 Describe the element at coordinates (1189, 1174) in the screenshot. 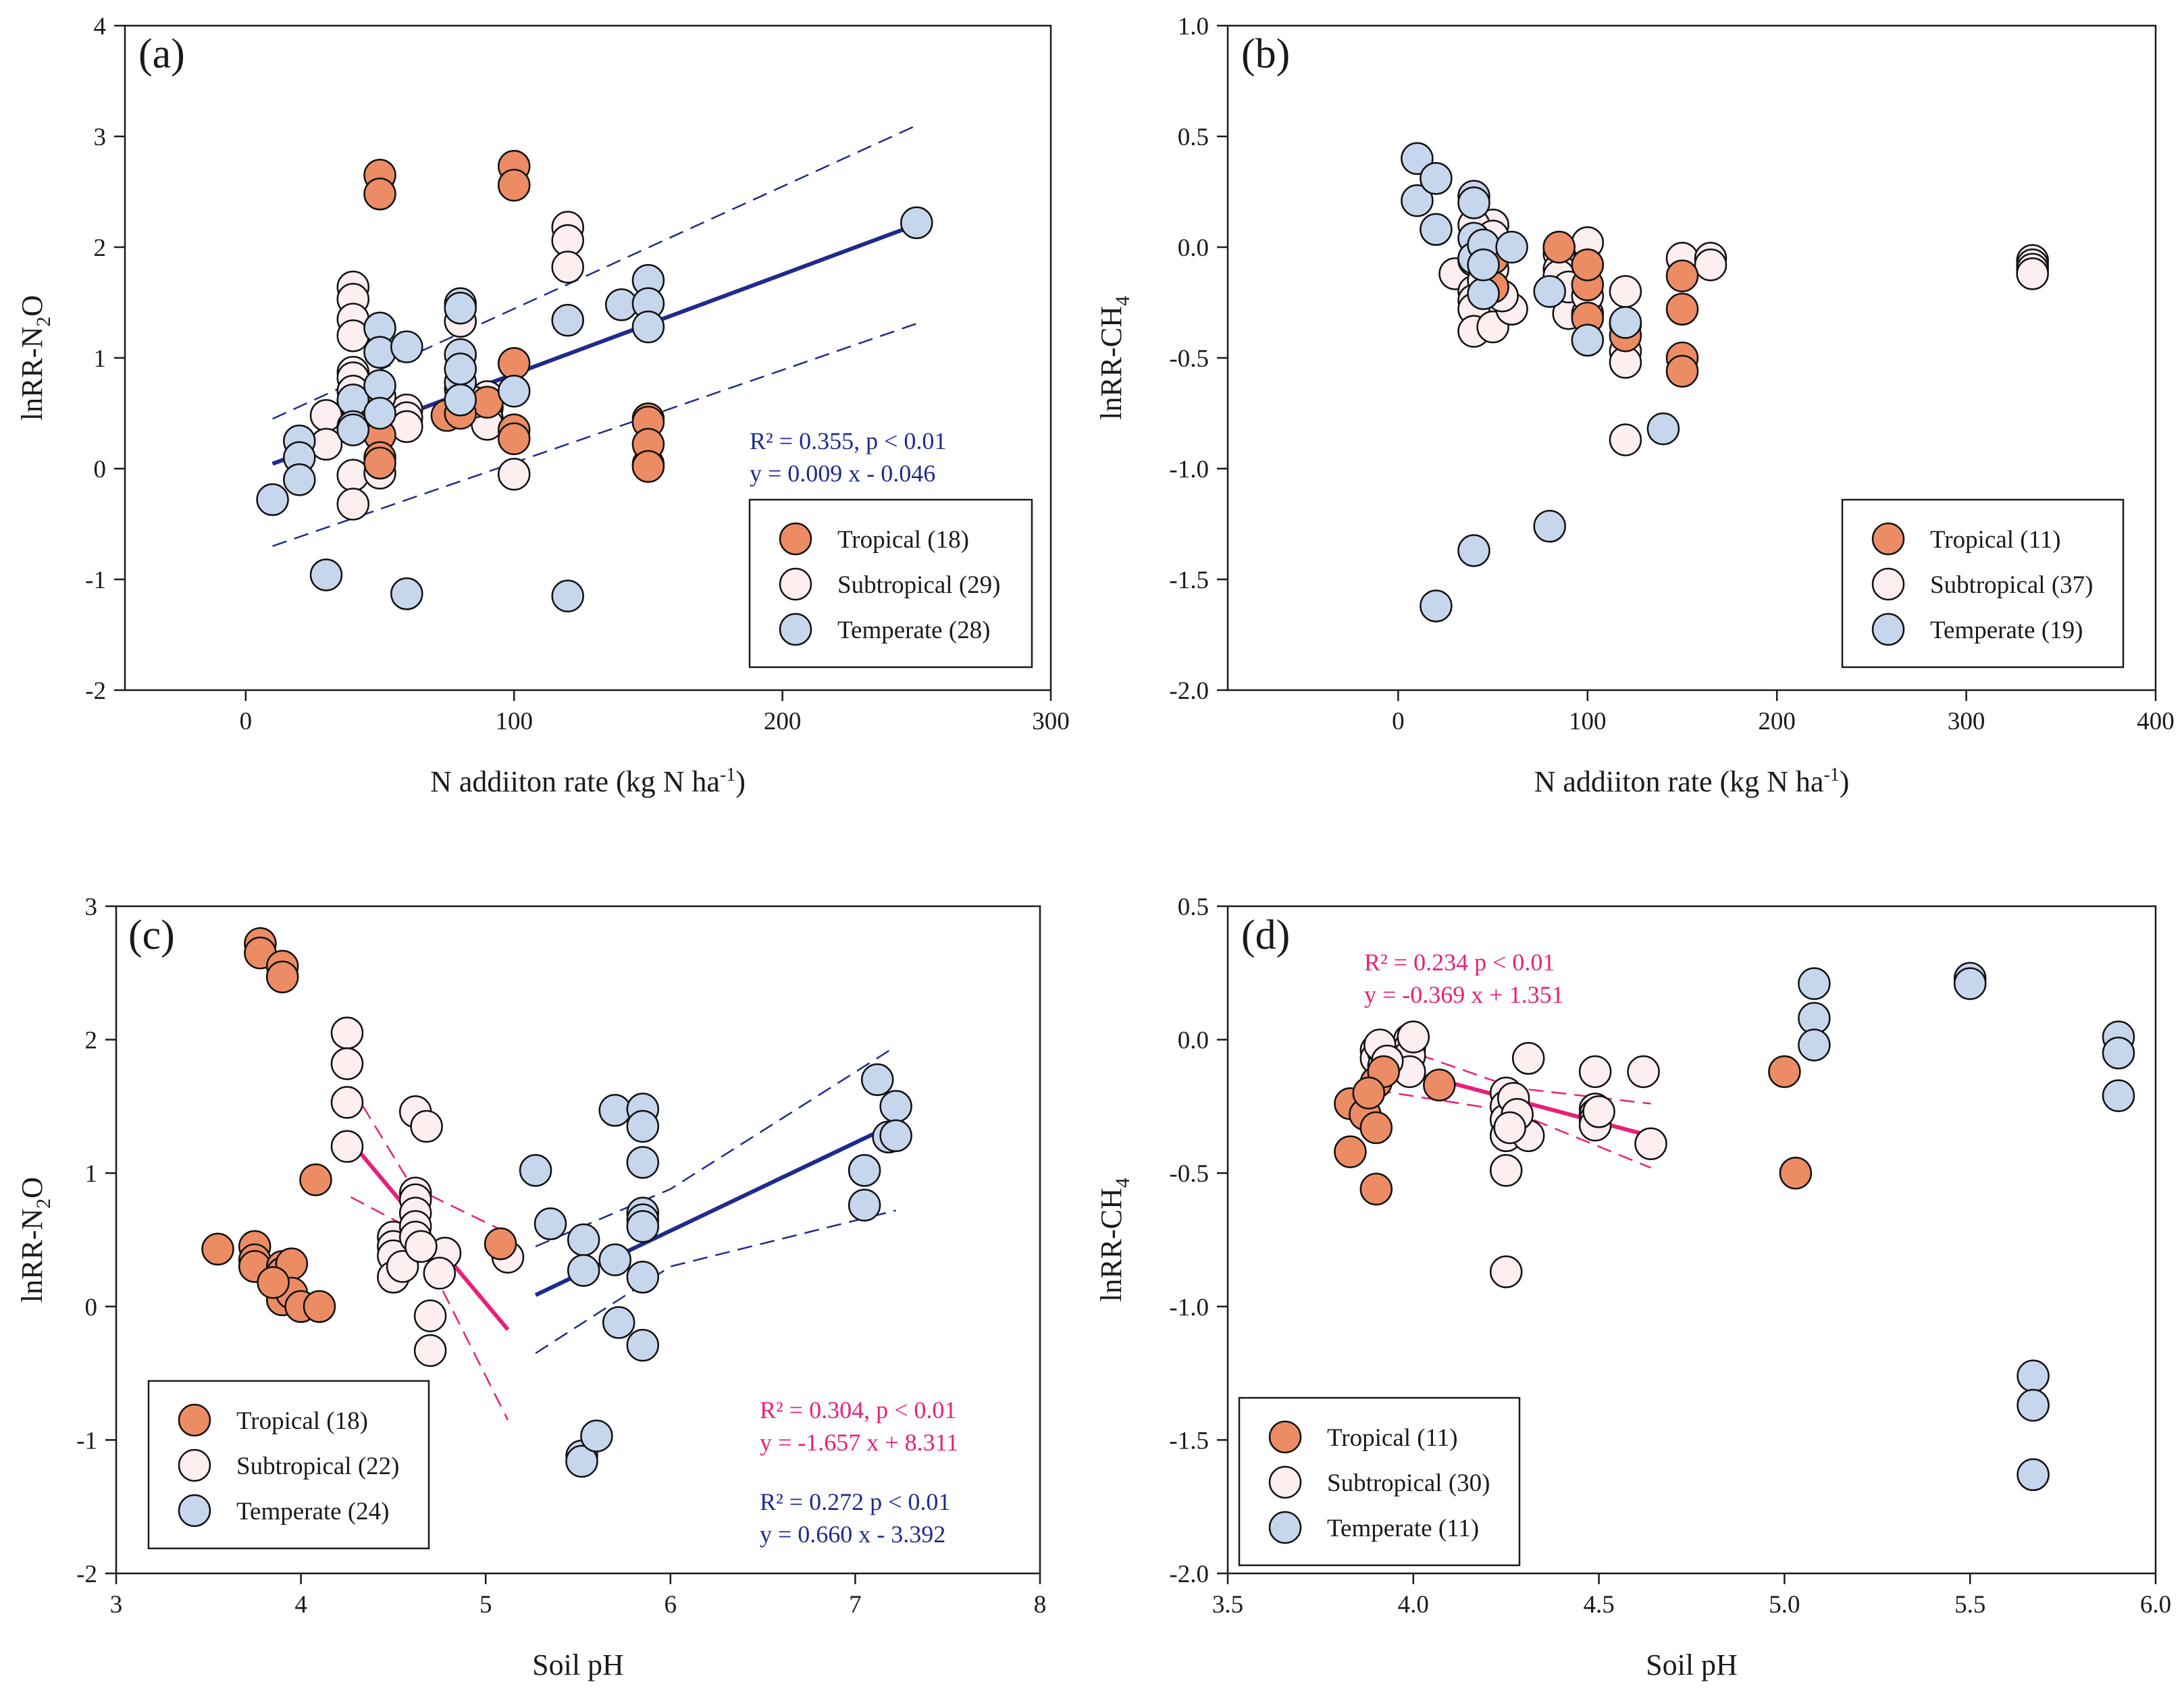

I see `y-tick-label: -0.5` at that location.